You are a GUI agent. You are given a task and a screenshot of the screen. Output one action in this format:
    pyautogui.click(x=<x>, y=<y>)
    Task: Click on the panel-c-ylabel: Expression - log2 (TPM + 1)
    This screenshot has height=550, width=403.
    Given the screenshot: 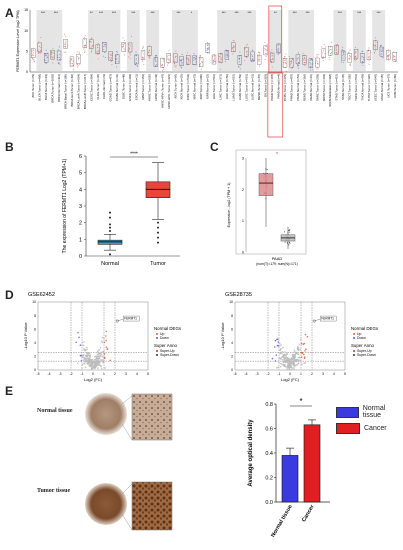 What is the action you would take?
    pyautogui.click(x=229, y=205)
    